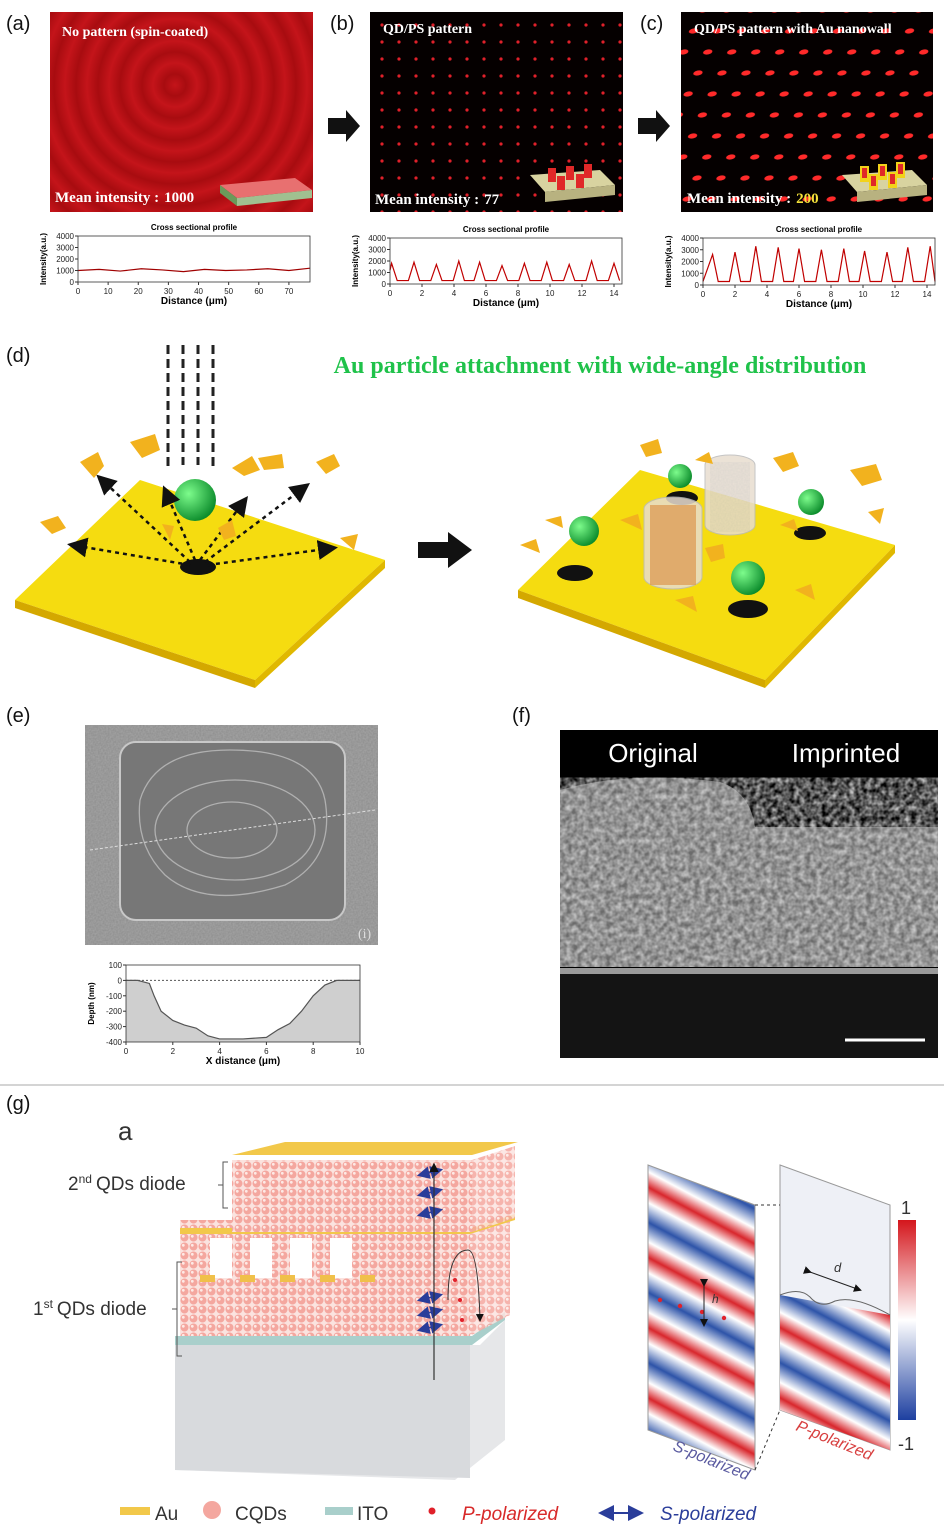  What do you see at coordinates (882, 171) in the screenshot?
I see `panel-c-shape-shape` at bounding box center [882, 171].